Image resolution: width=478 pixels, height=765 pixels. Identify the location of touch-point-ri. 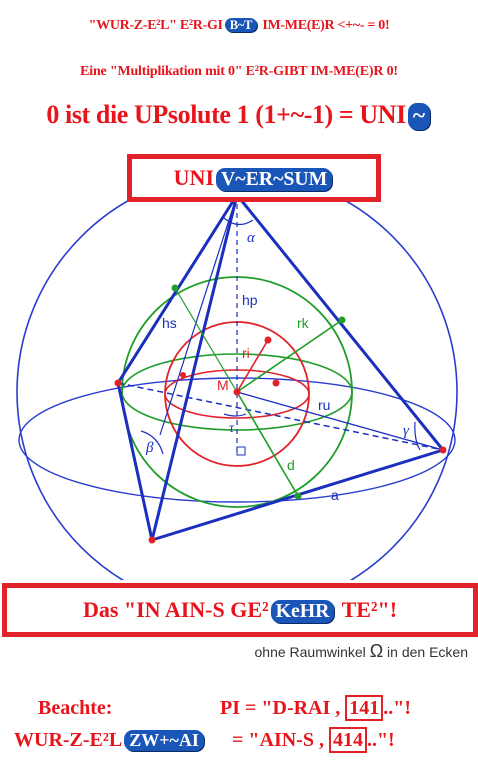
(268, 340).